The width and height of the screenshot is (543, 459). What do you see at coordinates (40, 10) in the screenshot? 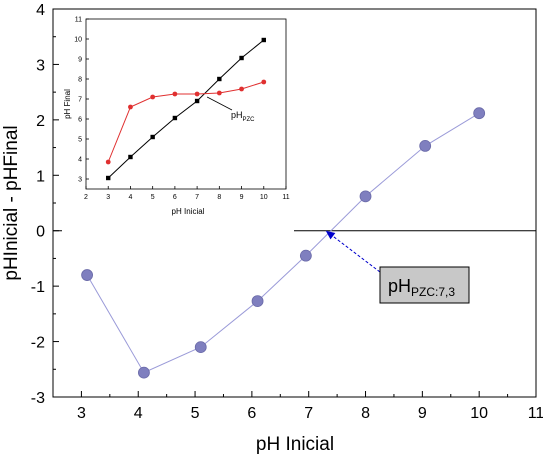
I see `y-tick-label: 4` at bounding box center [40, 10].